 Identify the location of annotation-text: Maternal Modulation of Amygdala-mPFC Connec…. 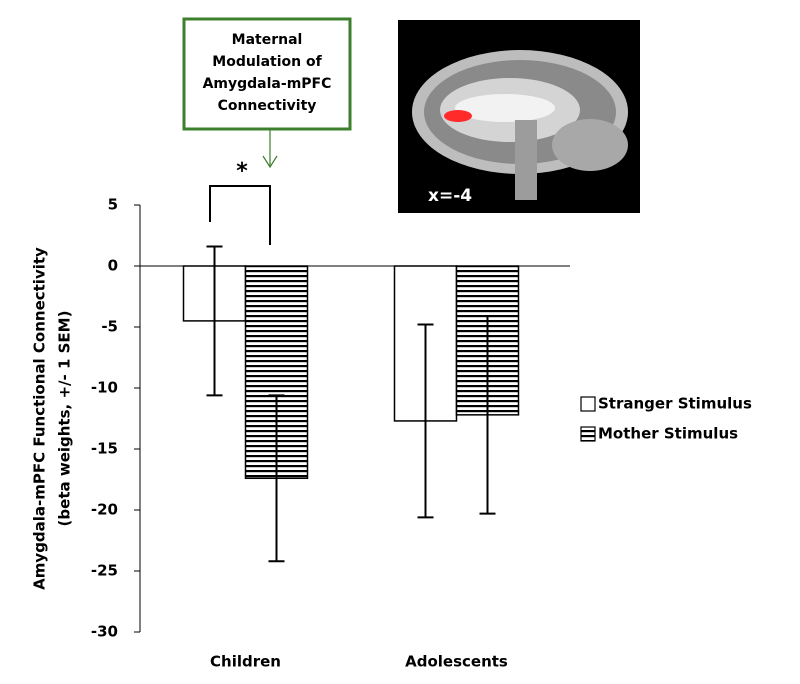
(267, 73).